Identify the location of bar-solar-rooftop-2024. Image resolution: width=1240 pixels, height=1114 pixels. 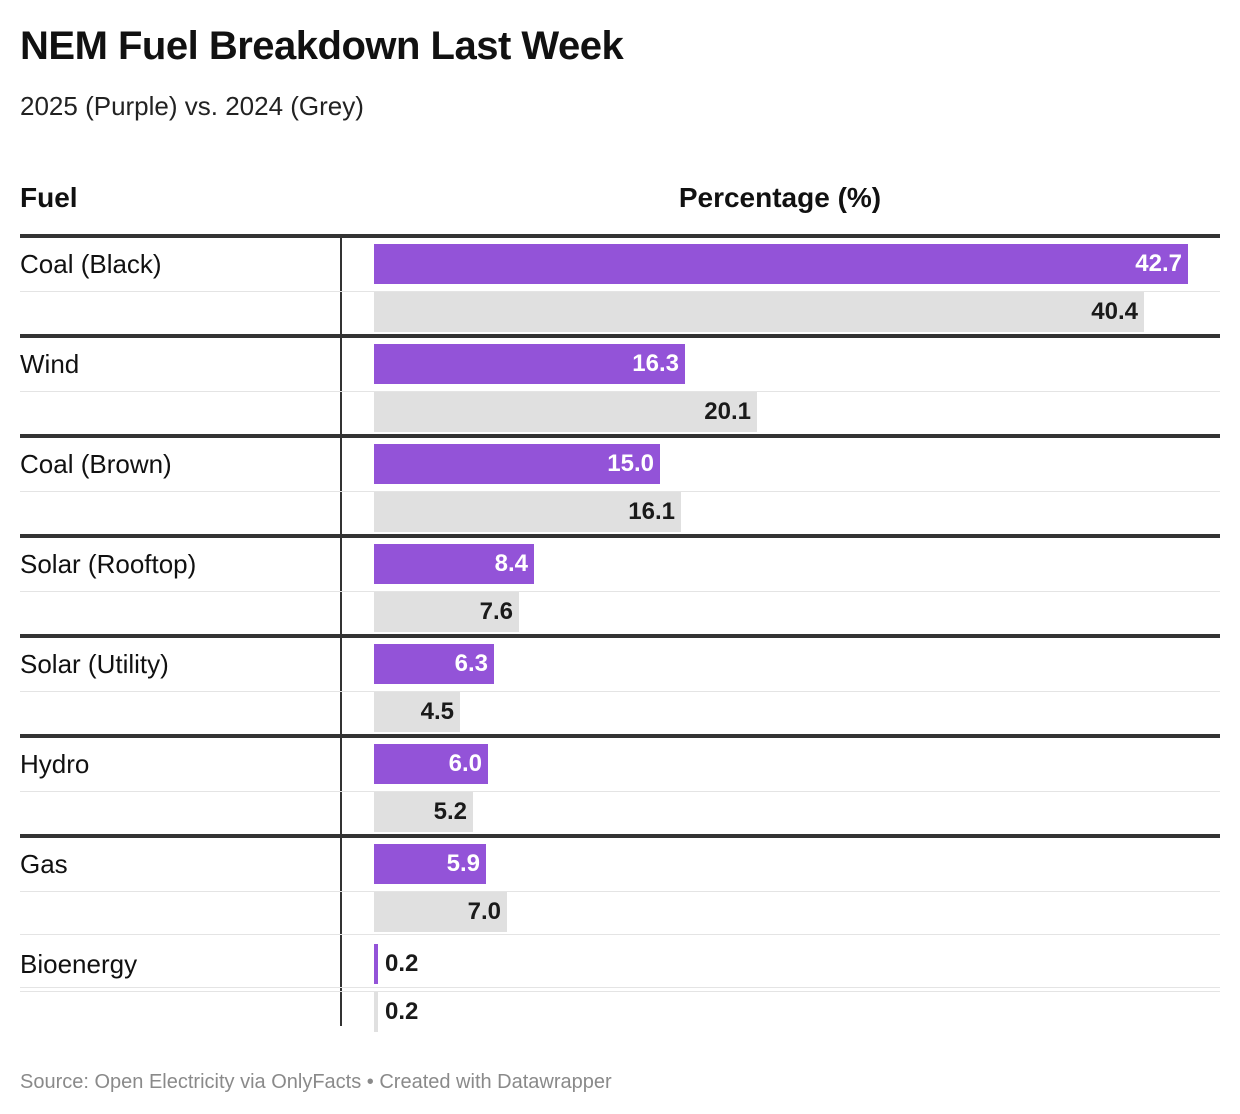
(446, 612).